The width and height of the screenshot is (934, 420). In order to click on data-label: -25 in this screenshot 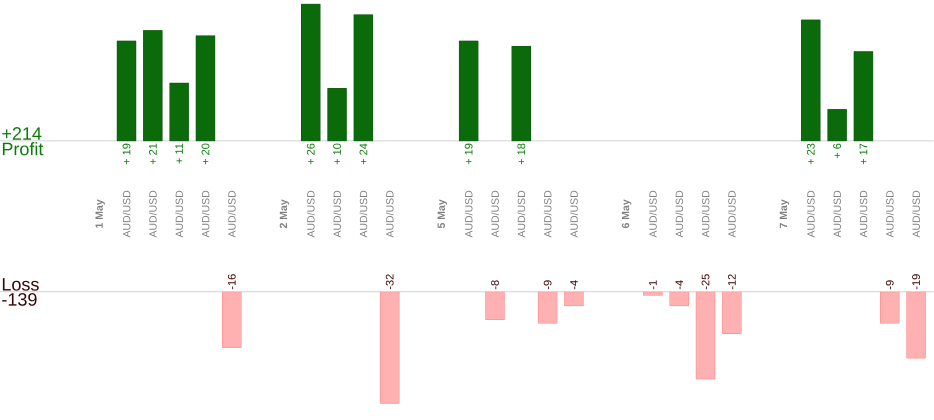, I will do `click(706, 282)`.